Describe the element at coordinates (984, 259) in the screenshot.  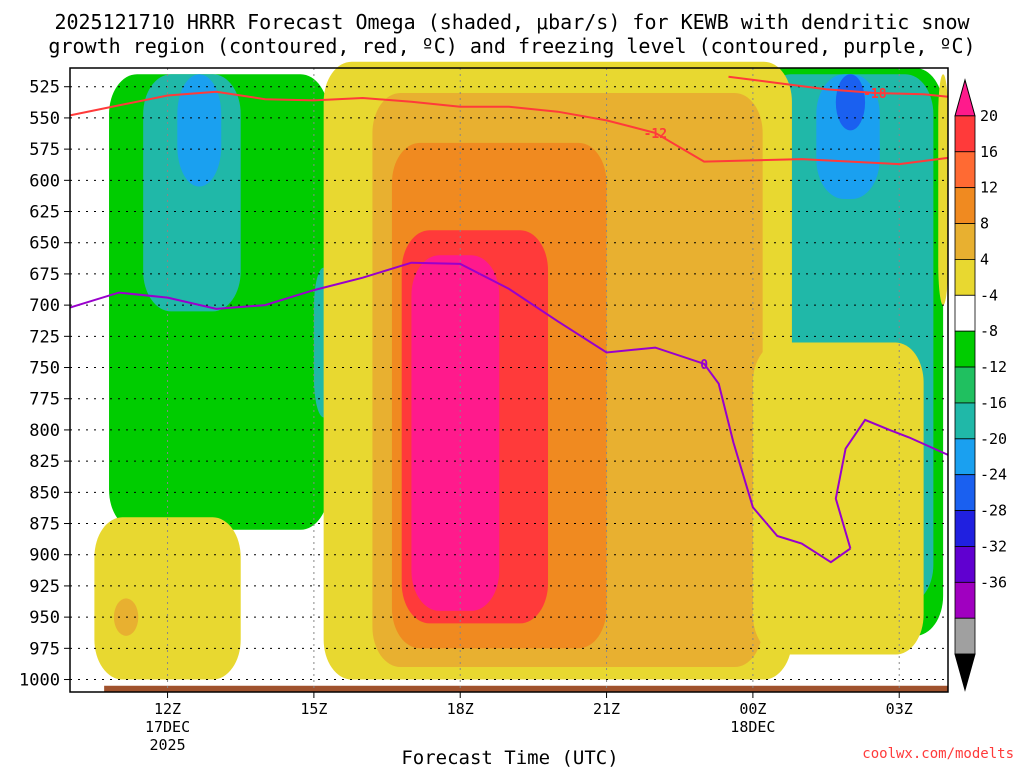
I see `colorbar-label-4: 4` at that location.